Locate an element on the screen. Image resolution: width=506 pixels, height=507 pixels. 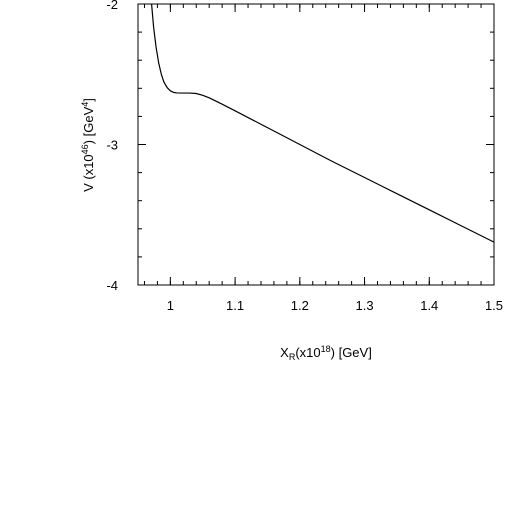
x-tick-labels: 1 1.1 1.2 1.3 1.4 1.5 is located at coordinates (335, 305).